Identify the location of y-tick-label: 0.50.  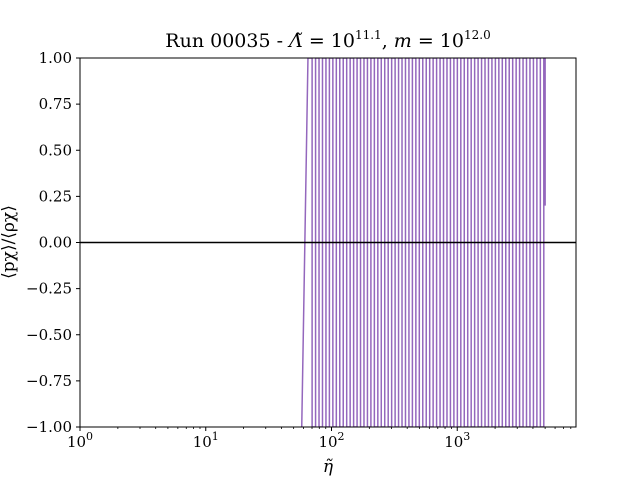
(55, 150).